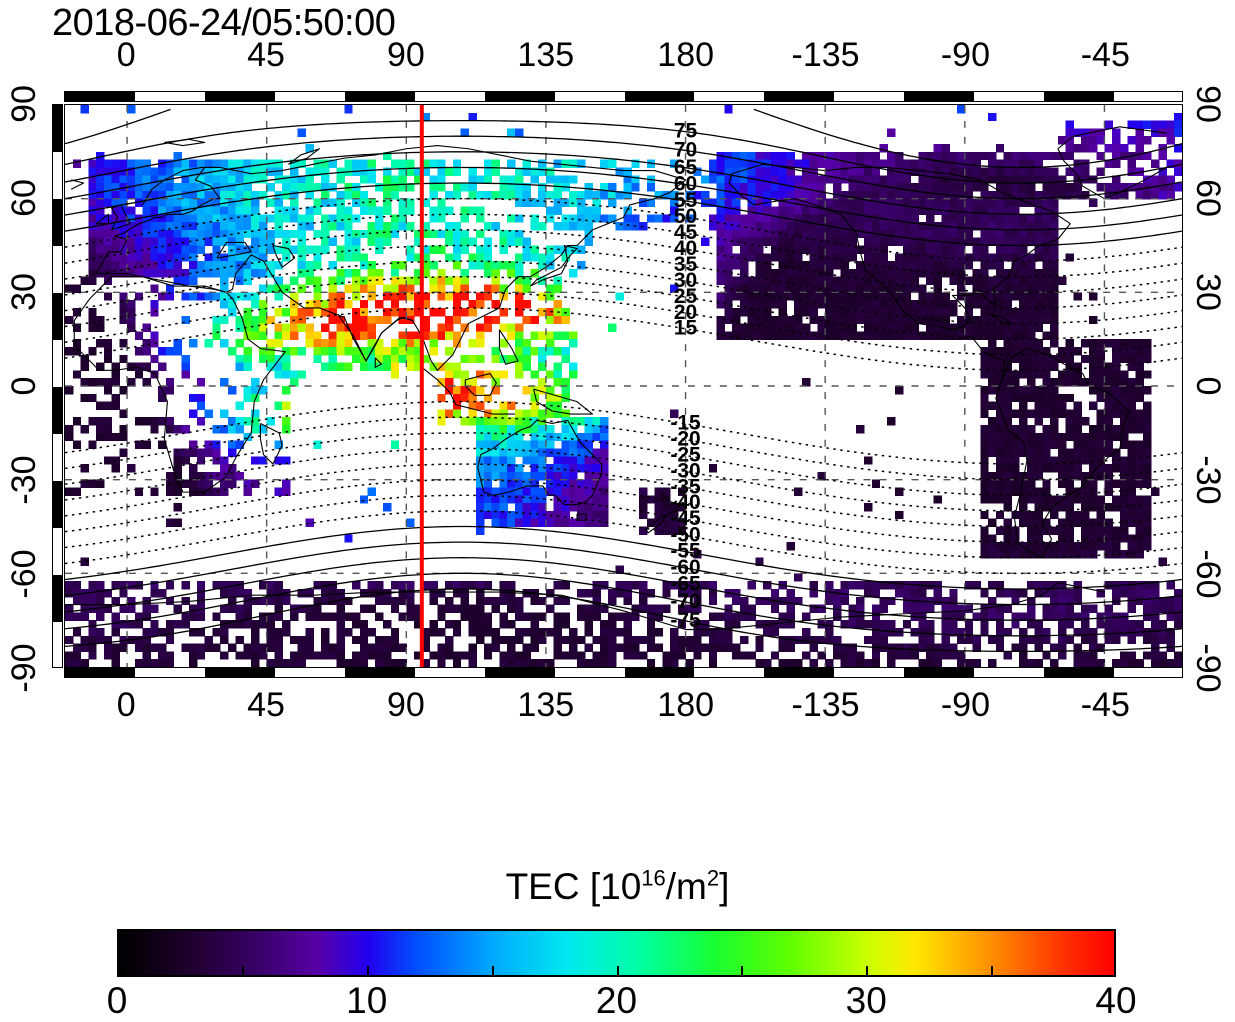 This screenshot has height=1022, width=1235. Describe the element at coordinates (685, 502) in the screenshot. I see `svg-text: -40` at that location.